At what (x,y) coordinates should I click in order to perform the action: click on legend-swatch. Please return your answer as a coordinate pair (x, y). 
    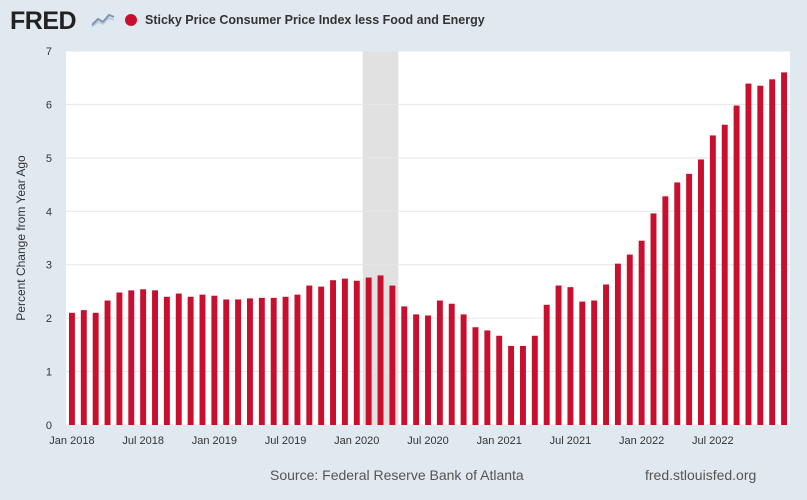
    Looking at the image, I should click on (131, 20).